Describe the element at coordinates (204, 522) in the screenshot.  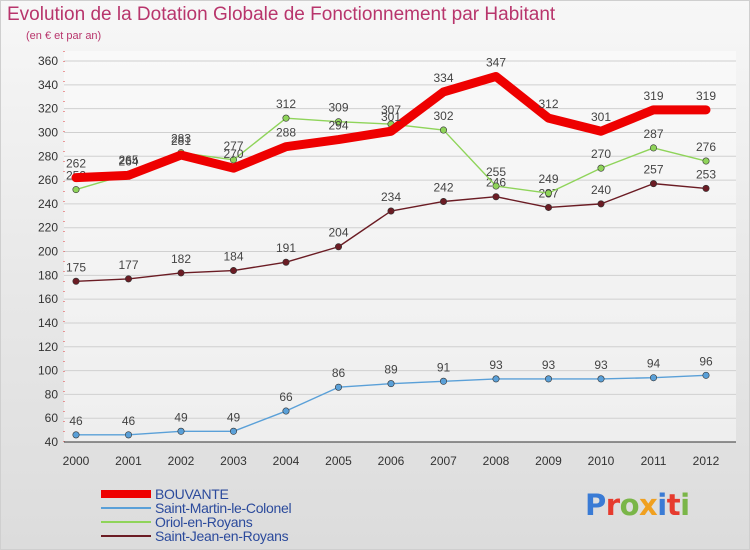
I see `legend-label: Oriol-en-Royans` at that location.